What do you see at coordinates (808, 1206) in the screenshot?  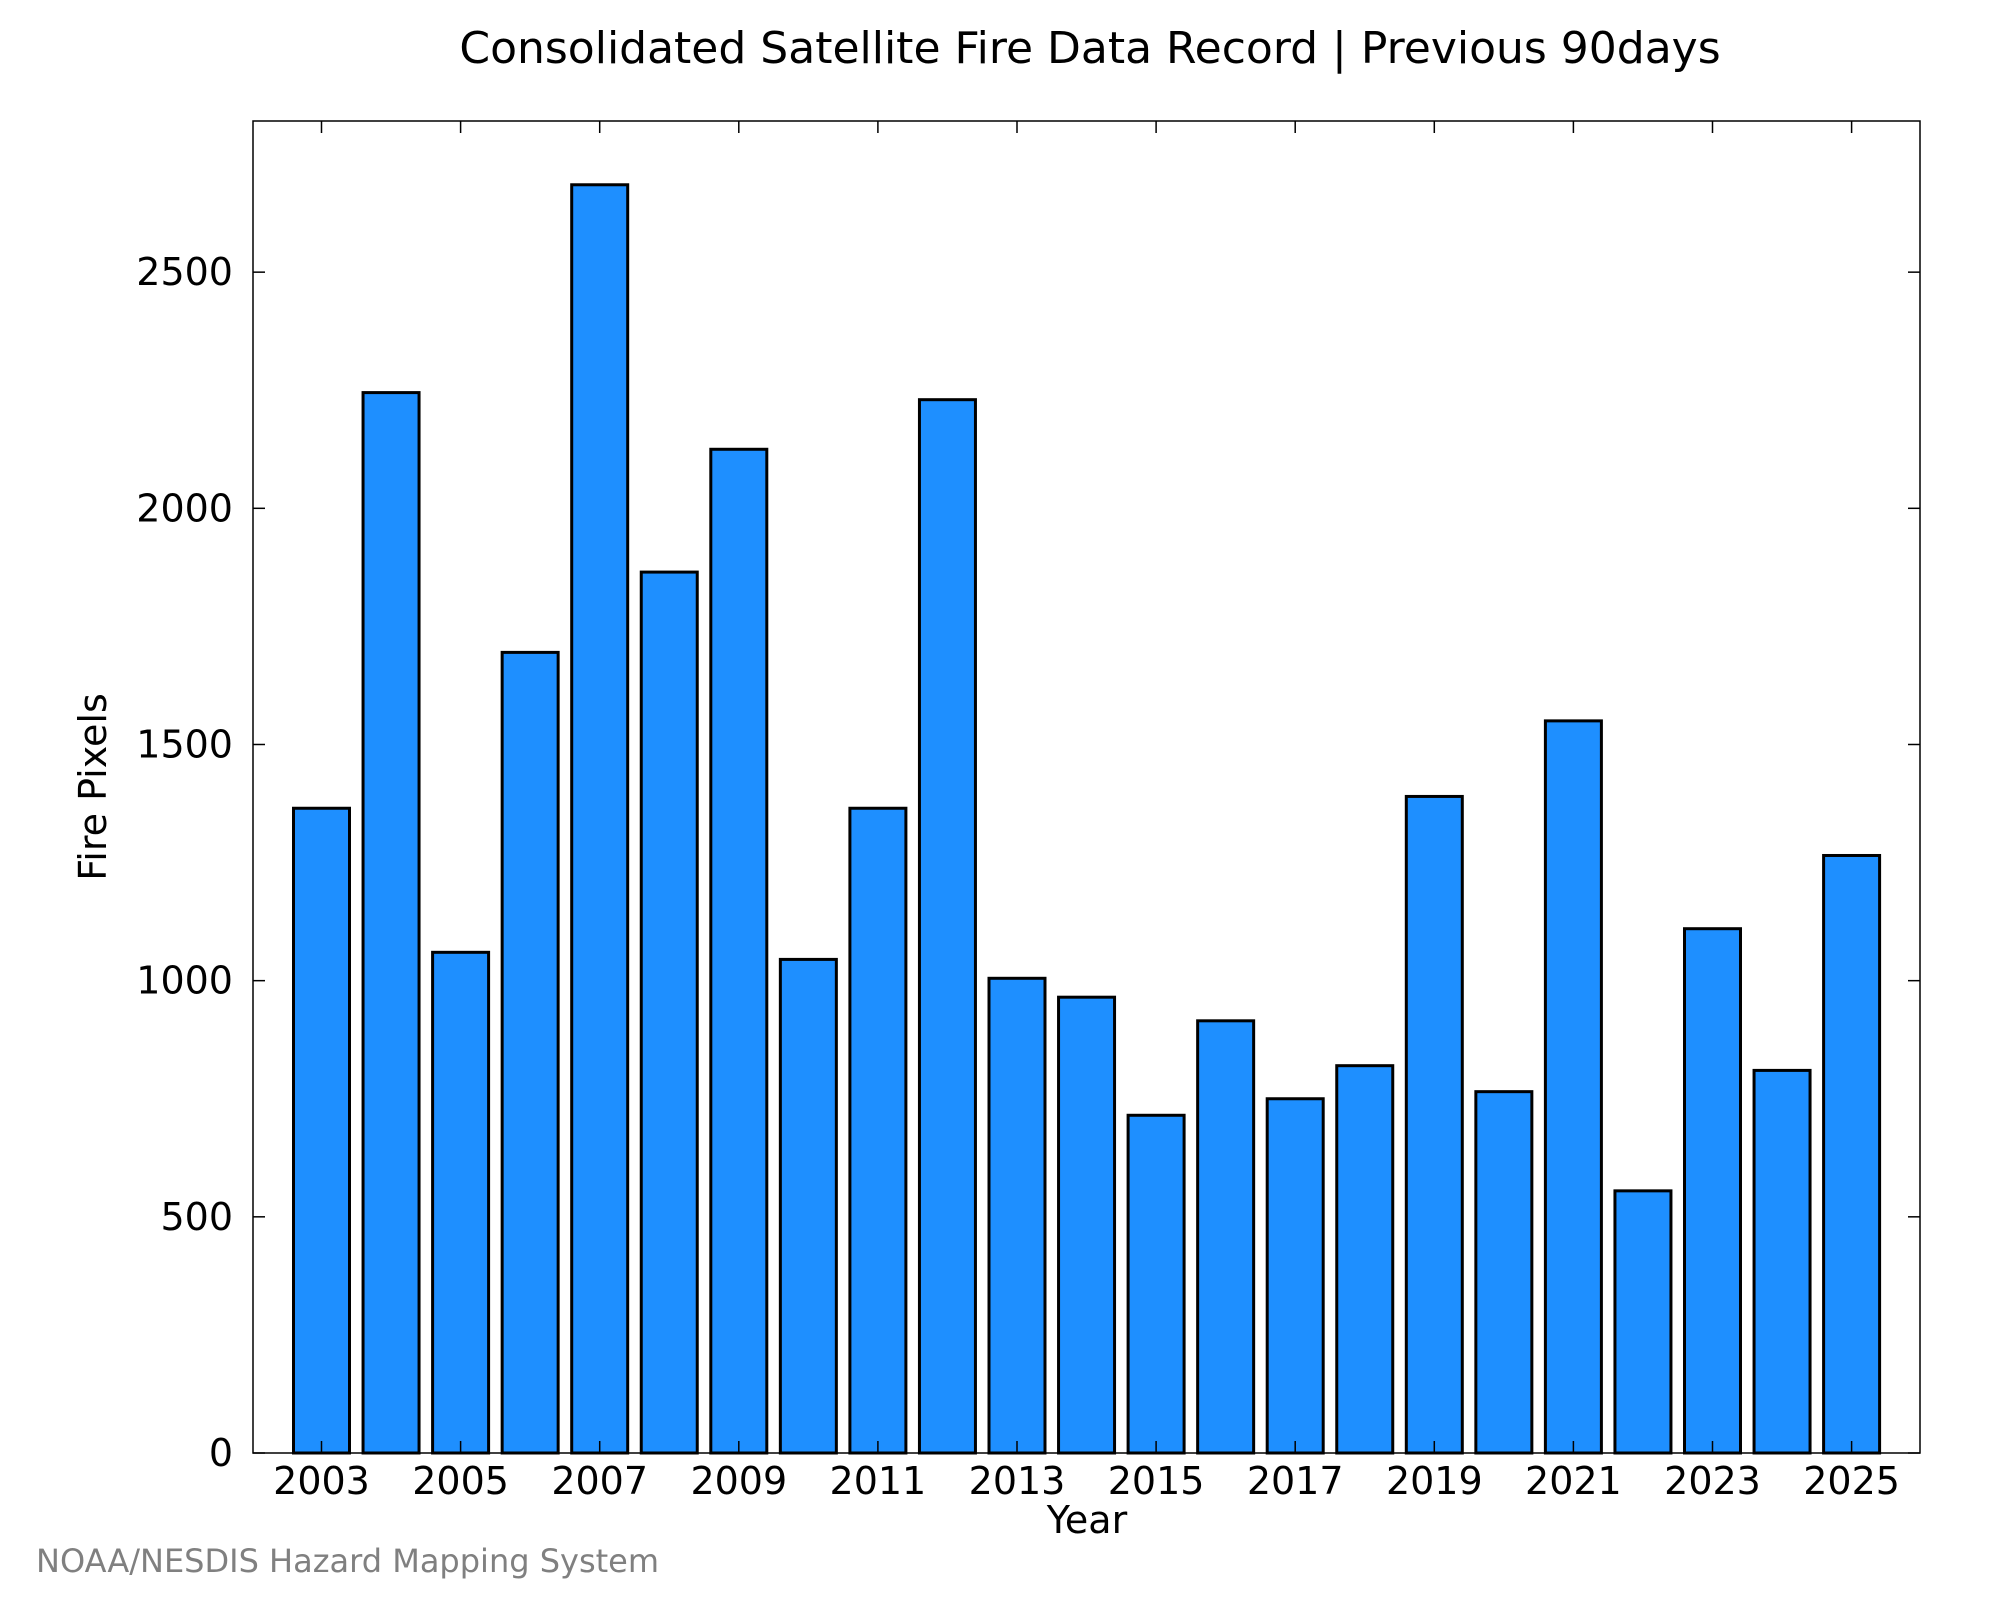 I see `bar-2010` at bounding box center [808, 1206].